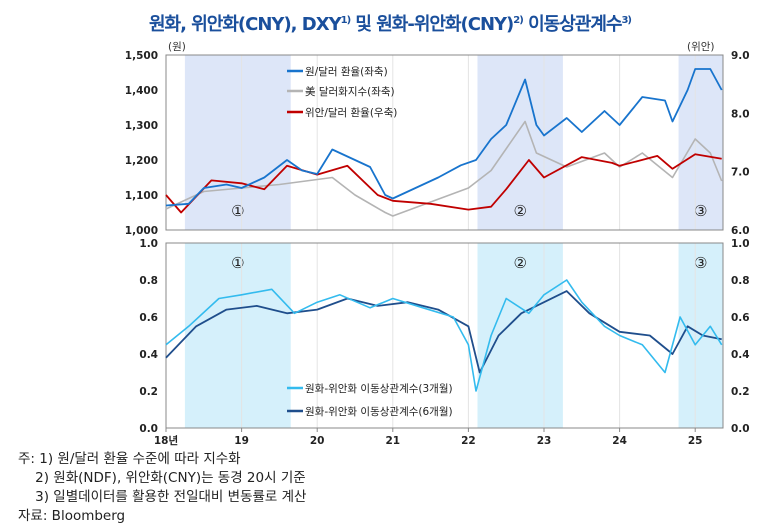 The height and width of the screenshot is (532, 780). What do you see at coordinates (701, 46) in the screenshot?
I see `right-axis-unit: (위안)` at bounding box center [701, 46].